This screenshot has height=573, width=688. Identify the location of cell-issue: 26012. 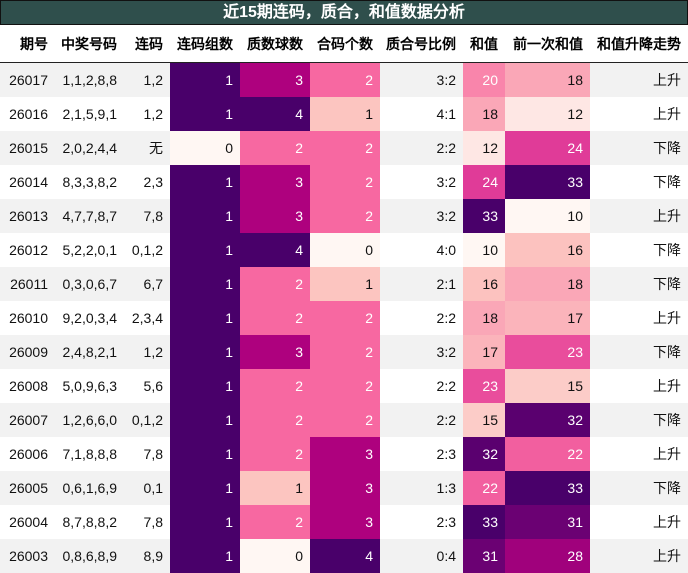
(28, 250).